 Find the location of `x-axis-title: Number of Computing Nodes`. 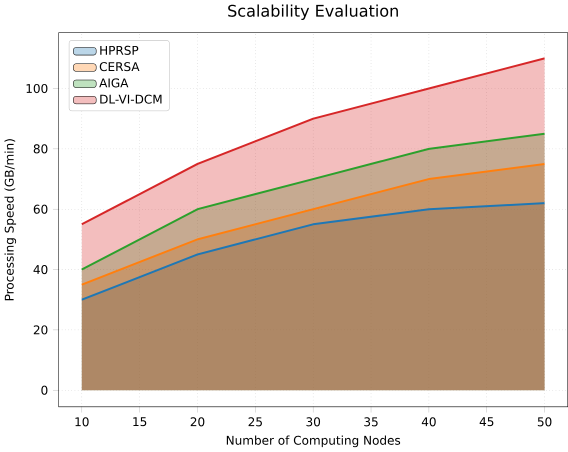

x-axis-title: Number of Computing Nodes is located at coordinates (313, 442).